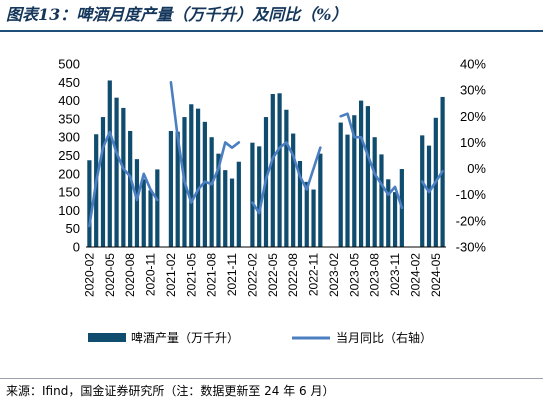 This screenshot has width=543, height=404. Describe the element at coordinates (107, 337) in the screenshot. I see `legend-bar-swatch` at that location.